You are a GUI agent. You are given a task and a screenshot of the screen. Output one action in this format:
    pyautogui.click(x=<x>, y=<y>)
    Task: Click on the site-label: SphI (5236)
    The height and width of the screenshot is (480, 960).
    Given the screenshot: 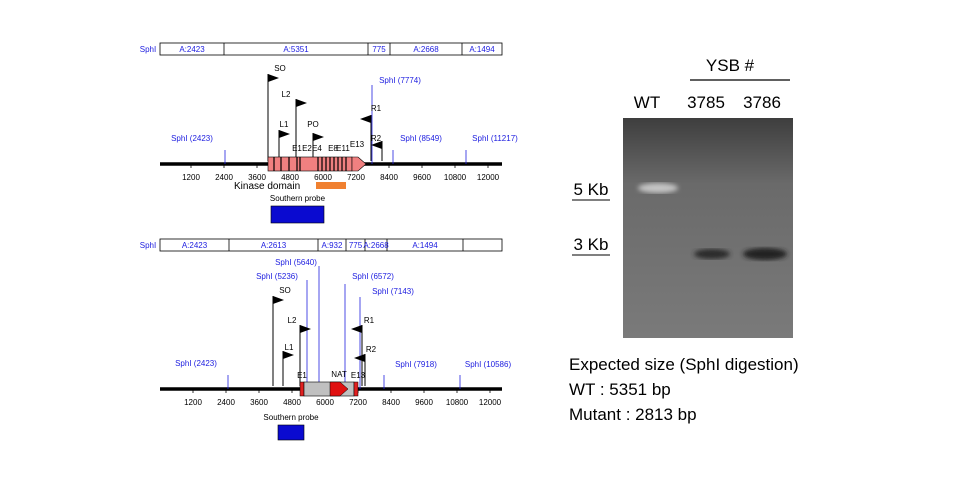 What is the action you would take?
    pyautogui.click(x=277, y=276)
    